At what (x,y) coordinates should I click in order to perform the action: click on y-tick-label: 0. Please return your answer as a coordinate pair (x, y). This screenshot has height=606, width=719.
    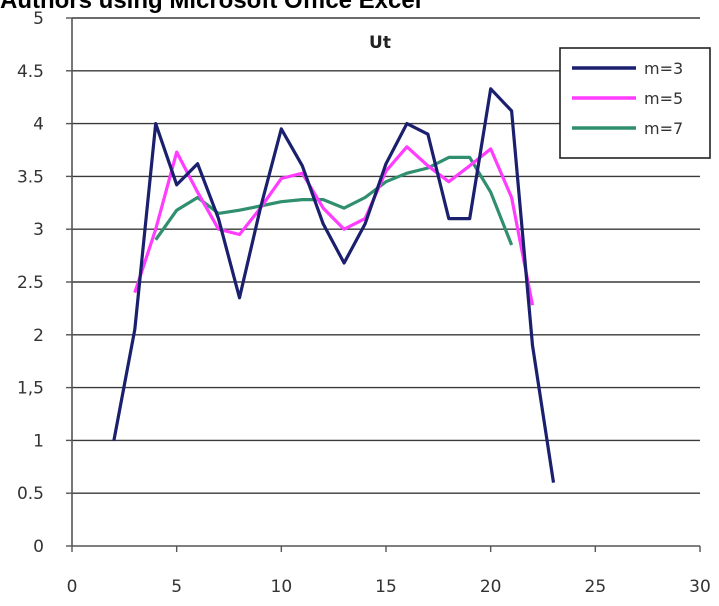
    Looking at the image, I should click on (38, 547).